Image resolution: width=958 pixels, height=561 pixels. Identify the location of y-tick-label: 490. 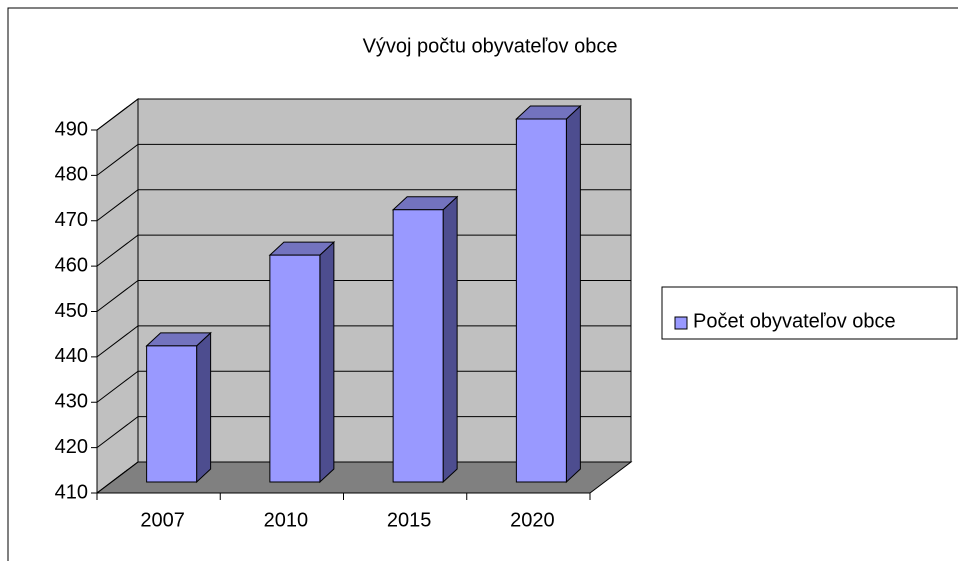
(71, 129).